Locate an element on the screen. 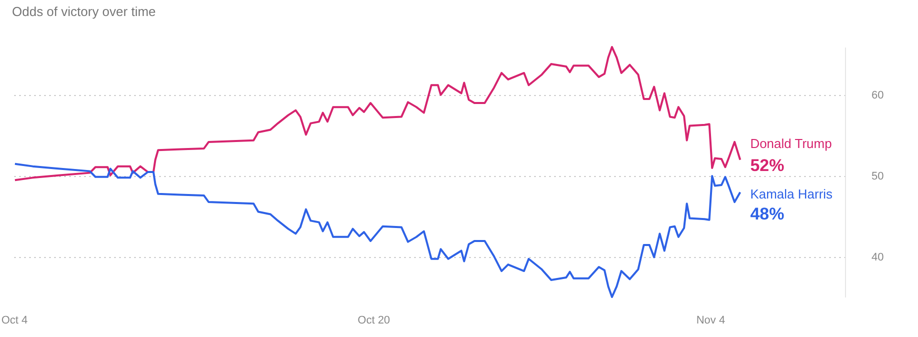 The height and width of the screenshot is (337, 918). x-tick-label: Oct 20 is located at coordinates (374, 320).